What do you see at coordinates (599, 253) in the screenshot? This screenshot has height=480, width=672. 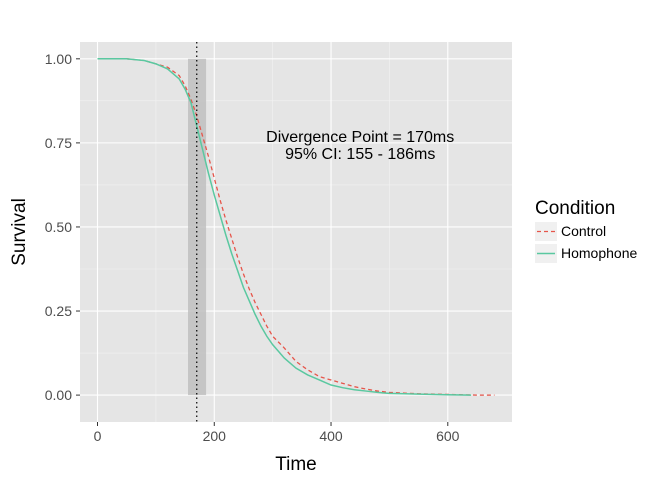 I see `legend-label-homophone: Homophone` at bounding box center [599, 253].